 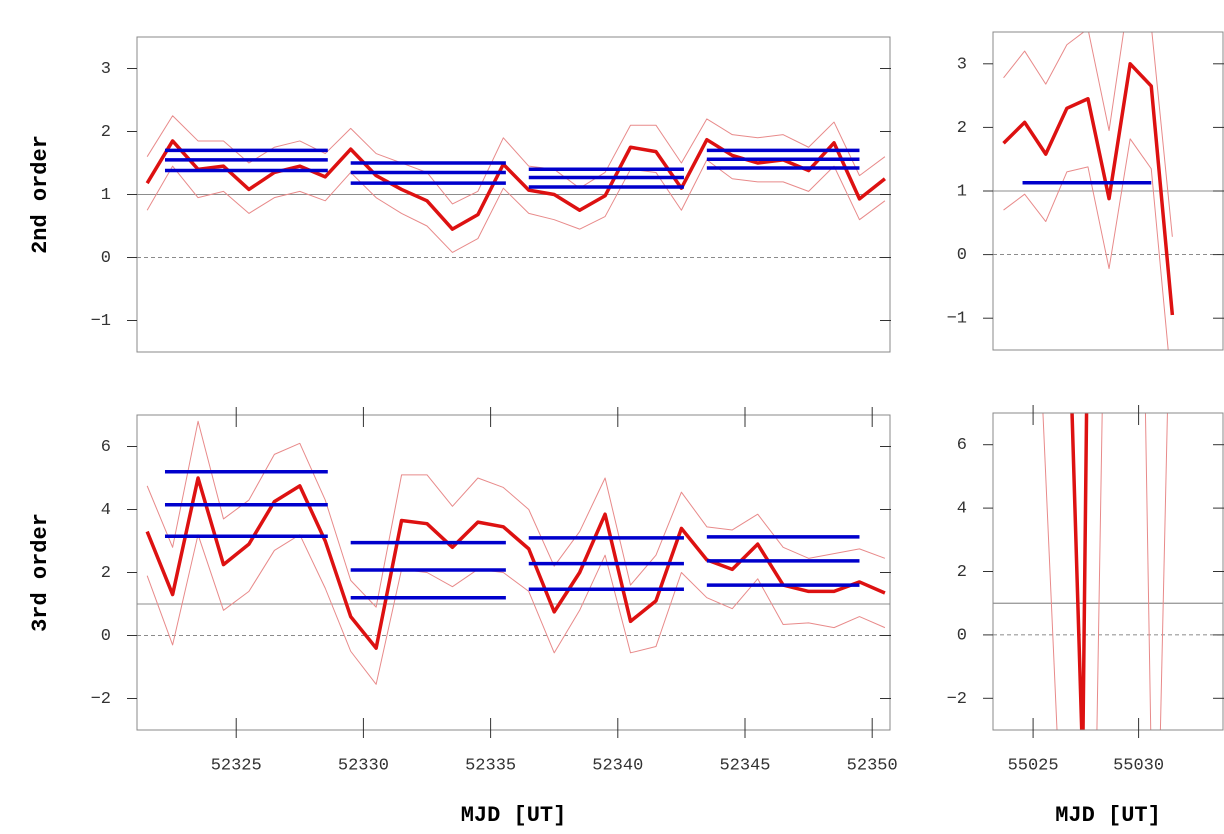 I want to click on x-tick-label: 52345, so click(x=744, y=765).